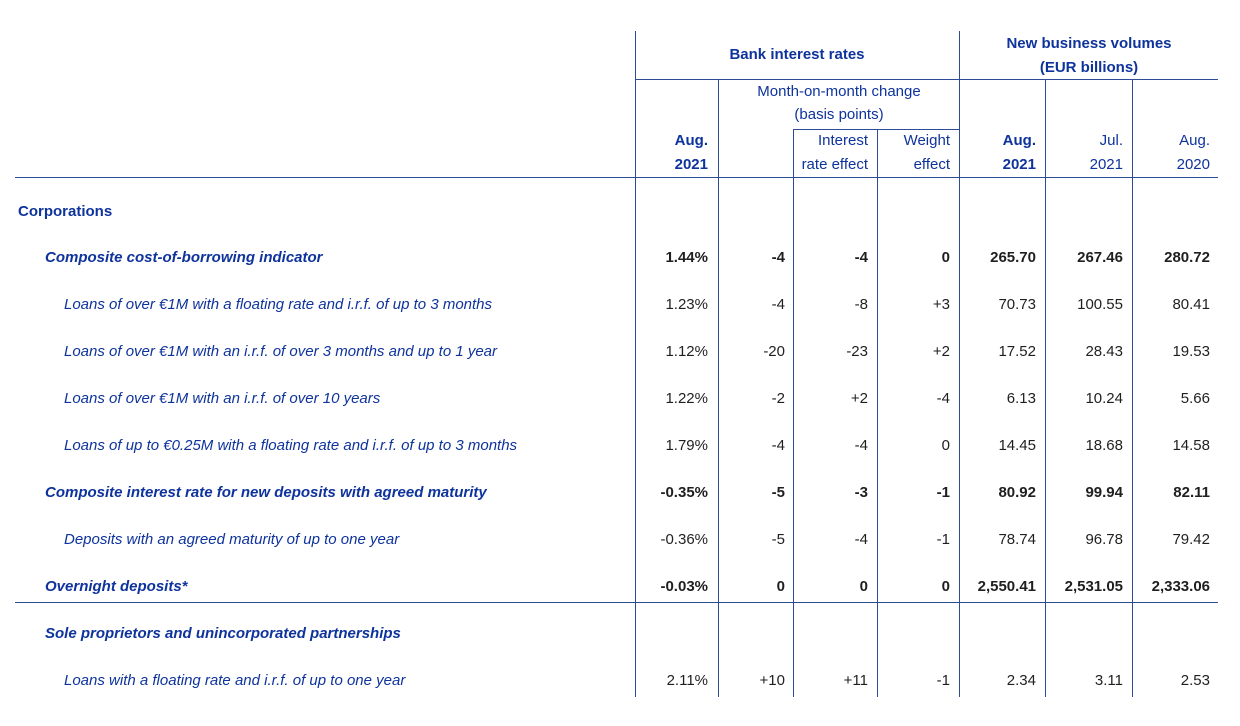 The width and height of the screenshot is (1240, 726). Describe the element at coordinates (65, 211) in the screenshot. I see `row-label: Corporations` at that location.